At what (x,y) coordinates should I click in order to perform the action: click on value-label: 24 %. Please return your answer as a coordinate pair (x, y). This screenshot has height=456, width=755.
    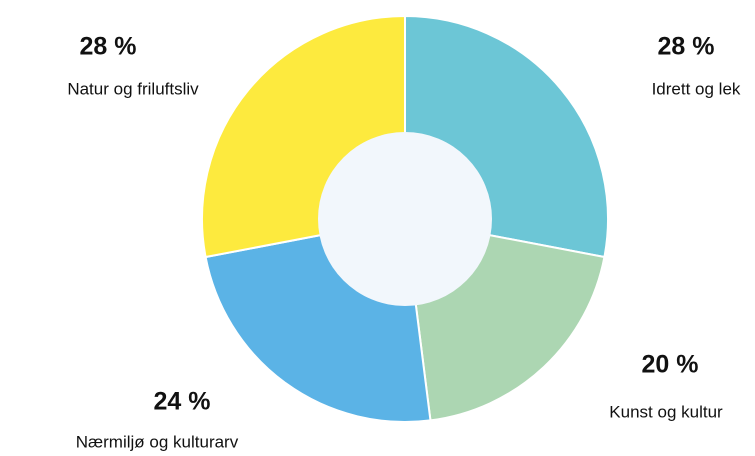
    Looking at the image, I should click on (182, 402).